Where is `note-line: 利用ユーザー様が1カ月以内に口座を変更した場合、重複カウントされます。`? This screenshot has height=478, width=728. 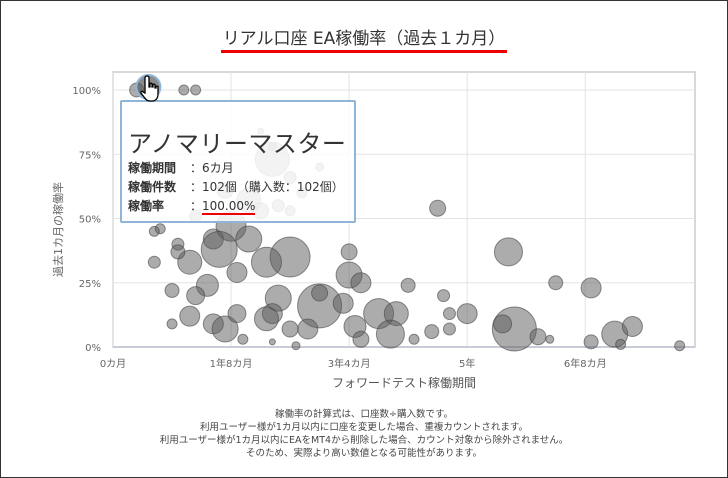
note-line: 利用ユーザー様が1カ月以内に口座を変更した場合、重複カウントされます。 is located at coordinates (364, 427).